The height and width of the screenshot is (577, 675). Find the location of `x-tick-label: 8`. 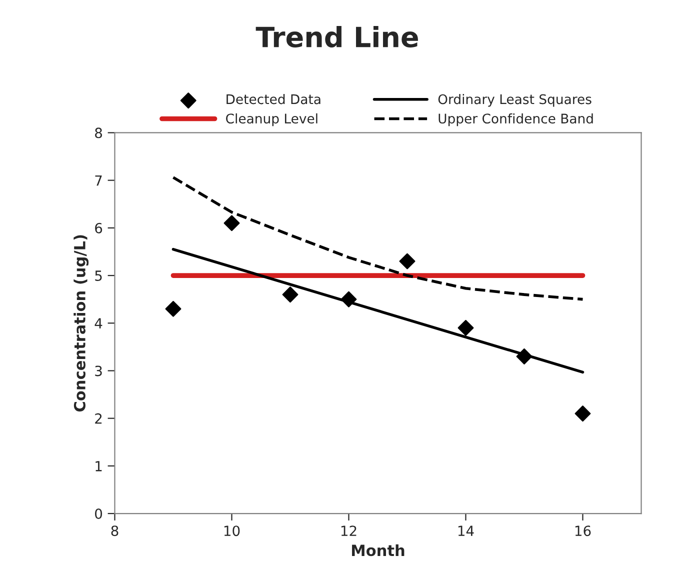

x-tick-label: 8 is located at coordinates (114, 531).